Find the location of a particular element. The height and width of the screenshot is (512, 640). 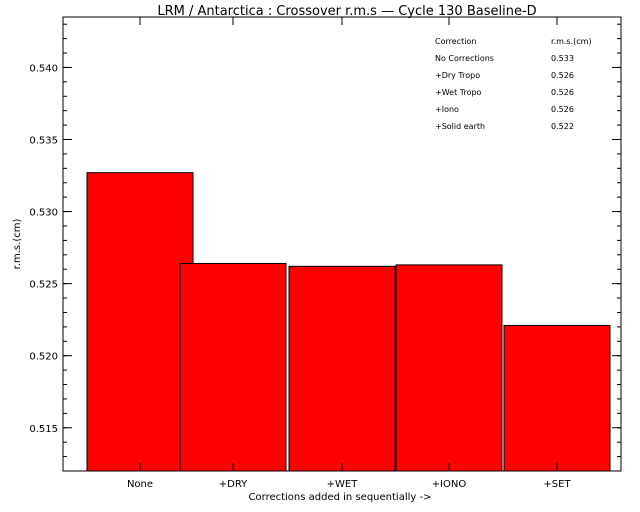

bar-none is located at coordinates (140, 322).